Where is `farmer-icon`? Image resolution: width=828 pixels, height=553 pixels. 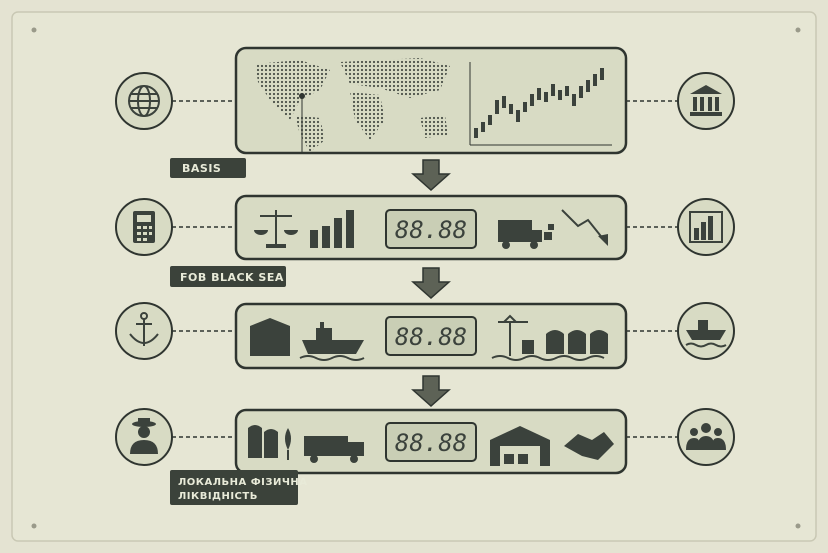
farmer-icon is located at coordinates (144, 437).